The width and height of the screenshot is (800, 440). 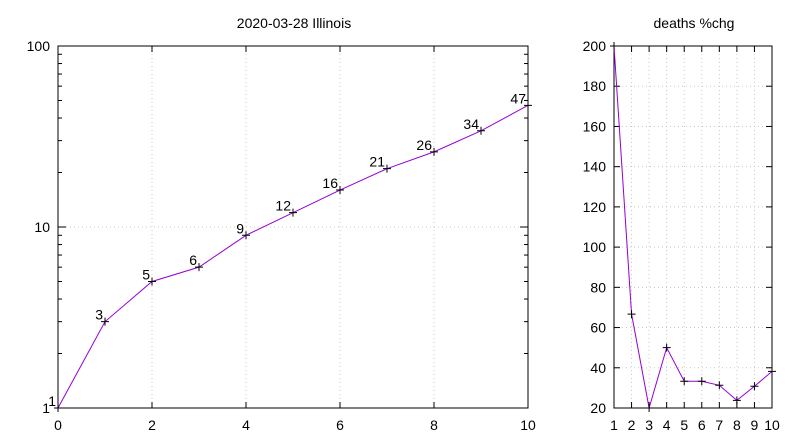 I want to click on left-x-tick-label: 0, so click(x=58, y=425).